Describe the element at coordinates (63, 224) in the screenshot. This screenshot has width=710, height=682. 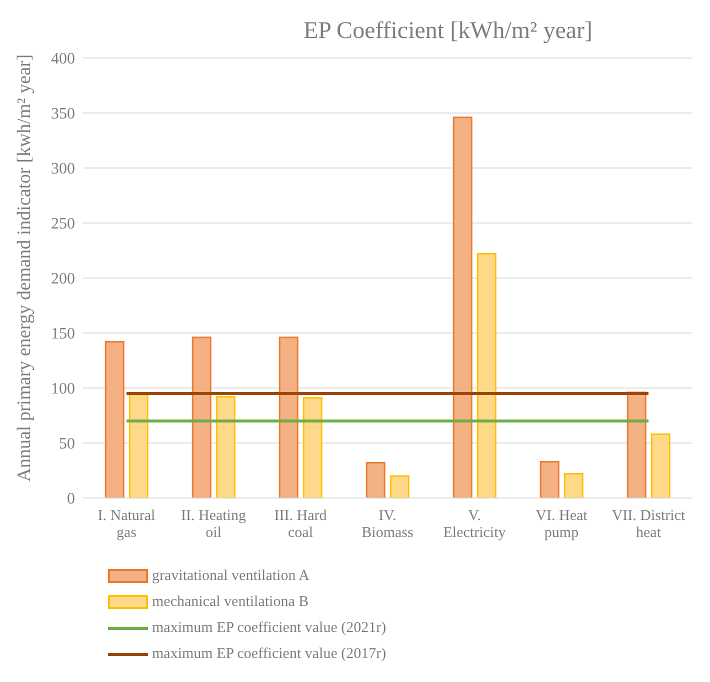
I see `y-tick-label: 250` at that location.